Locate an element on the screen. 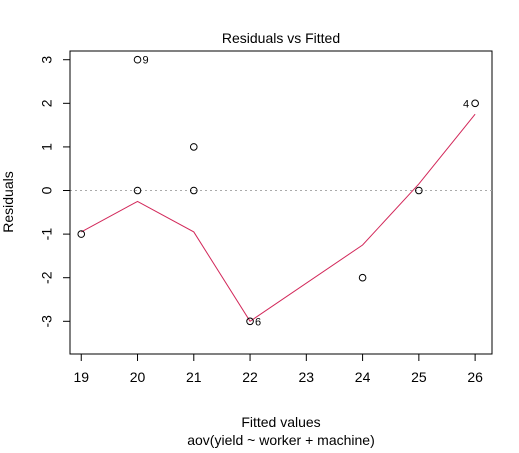 This screenshot has width=519, height=453. y-tick-label: -3 is located at coordinates (47, 321).